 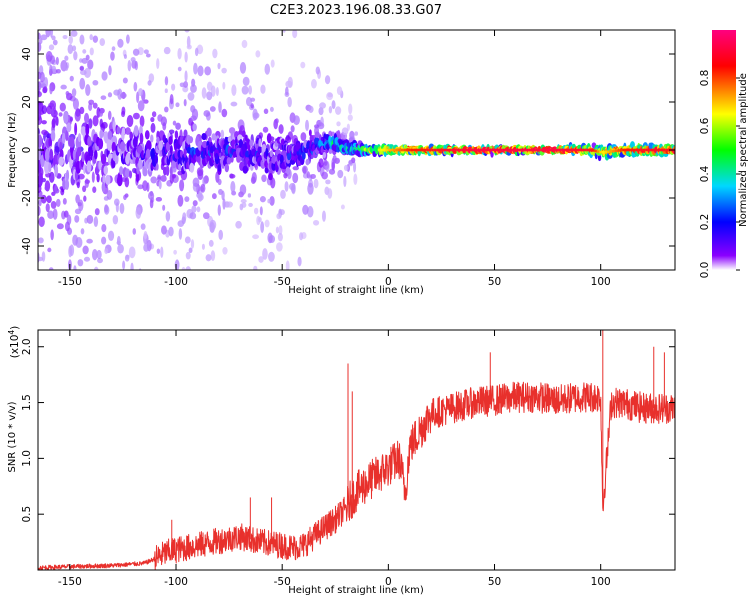 I want to click on x-tick-label: 50, so click(x=494, y=282).